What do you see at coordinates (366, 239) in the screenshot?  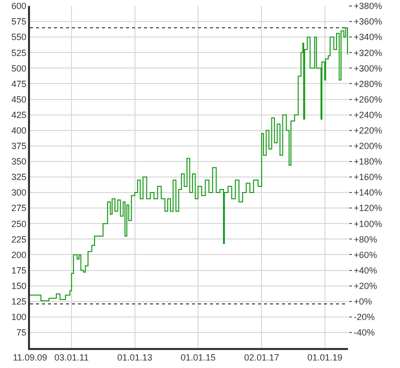 I see `y2-tick-label: +80%` at bounding box center [366, 239].